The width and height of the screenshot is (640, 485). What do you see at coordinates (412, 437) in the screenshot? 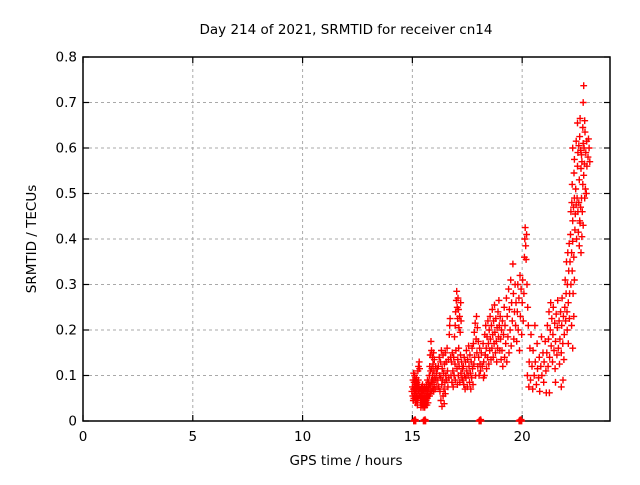
I see `x-tick-label: 15` at bounding box center [412, 437].